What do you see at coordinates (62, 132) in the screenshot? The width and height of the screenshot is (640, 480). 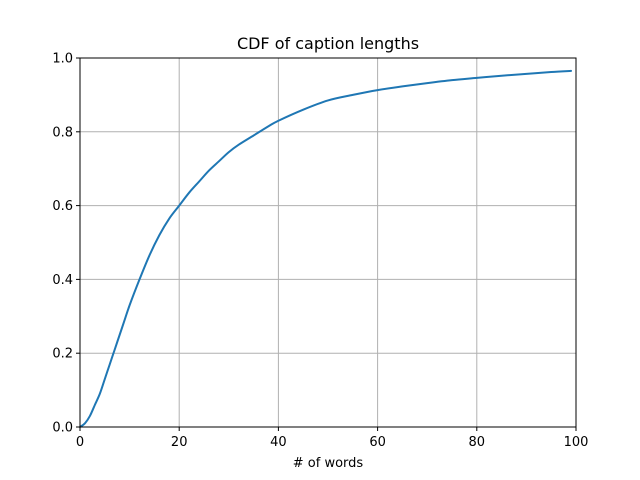 I see `y-tick-label: 0.8` at bounding box center [62, 132].